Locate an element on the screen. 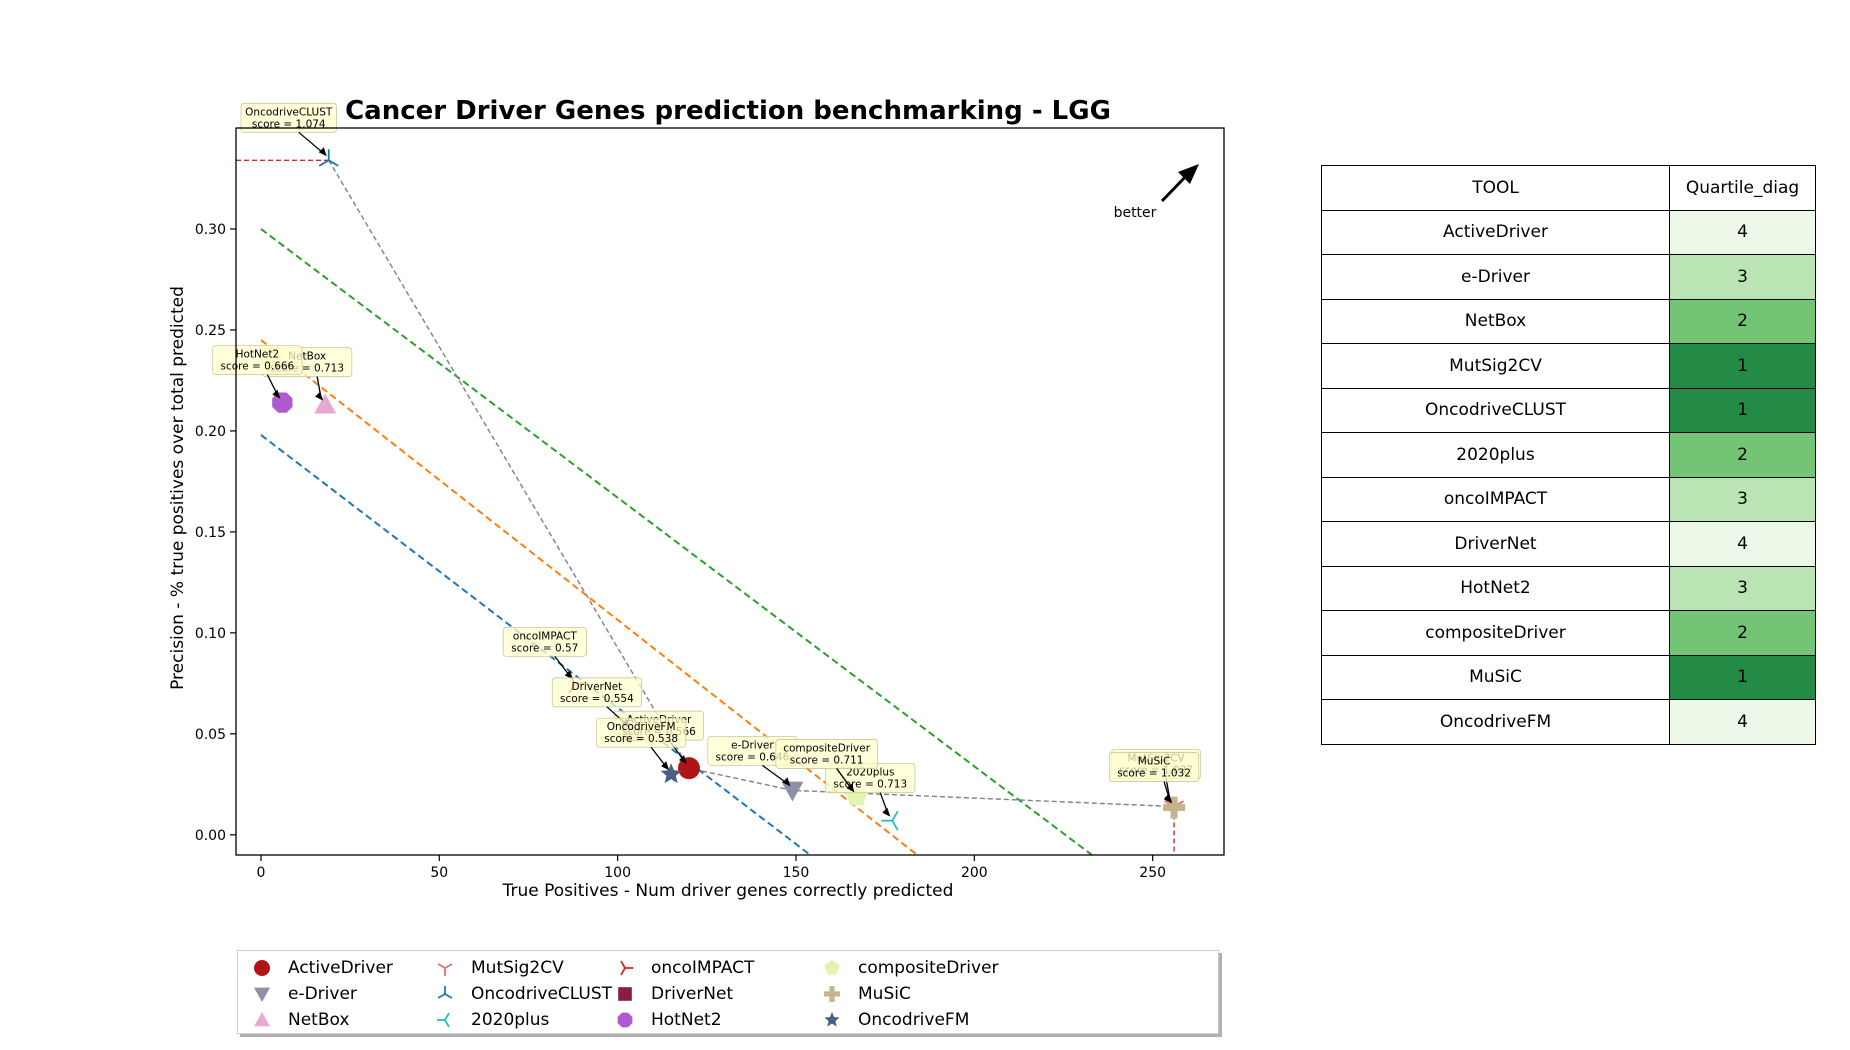  better-arrowhead-icon is located at coordinates (1188, 174).